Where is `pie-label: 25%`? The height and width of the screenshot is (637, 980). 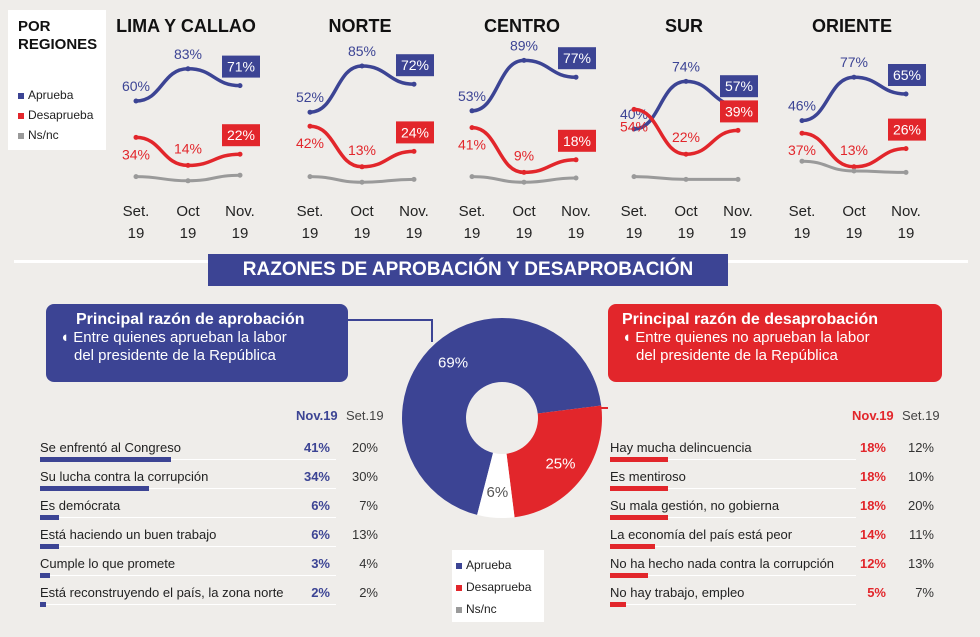 pie-label: 25% is located at coordinates (560, 463).